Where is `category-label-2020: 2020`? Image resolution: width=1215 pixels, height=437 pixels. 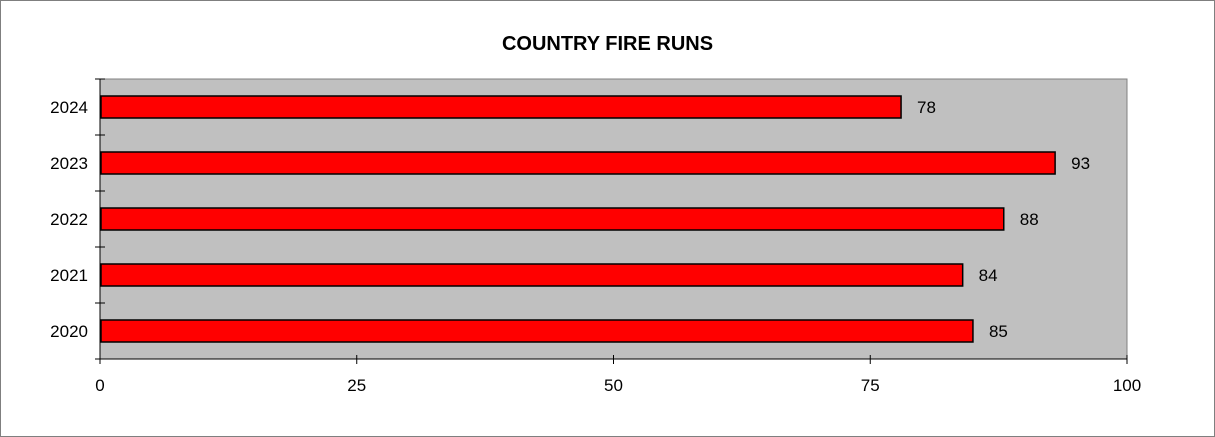
category-label-2020: 2020 is located at coordinates (69, 331).